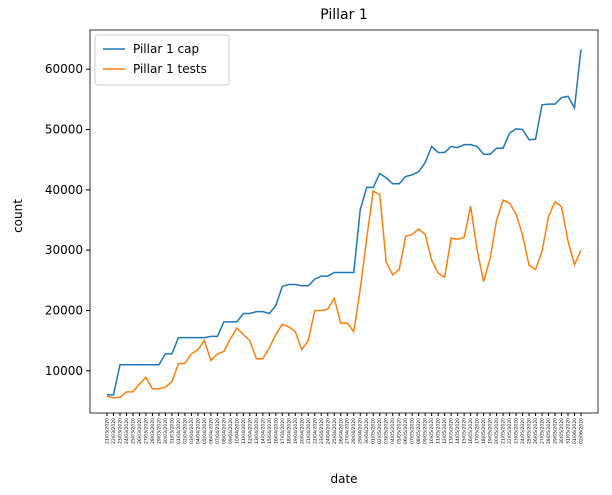 Image resolution: width=612 pixels, height=495 pixels. Describe the element at coordinates (309, 431) in the screenshot. I see `x-tick-label: 21/04/2020` at that location.